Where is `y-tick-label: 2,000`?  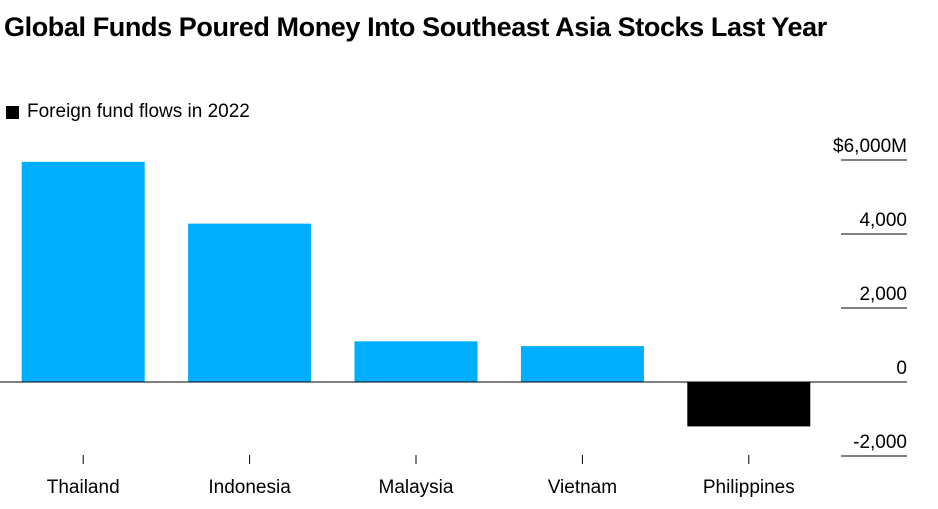
y-tick-label: 2,000 is located at coordinates (883, 294).